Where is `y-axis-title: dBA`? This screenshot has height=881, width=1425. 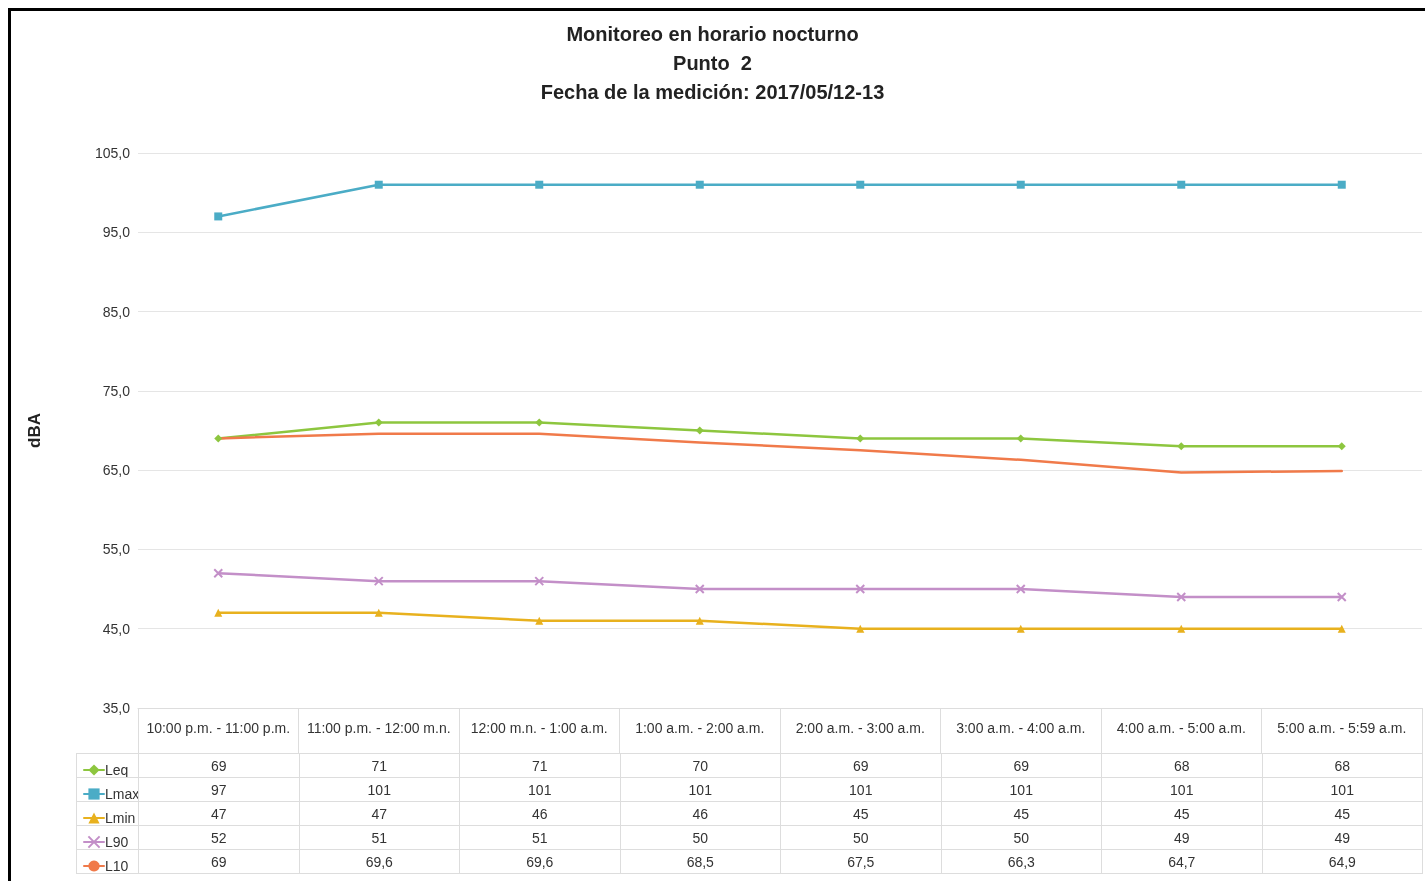
y-axis-title: dBA is located at coordinates (34, 430).